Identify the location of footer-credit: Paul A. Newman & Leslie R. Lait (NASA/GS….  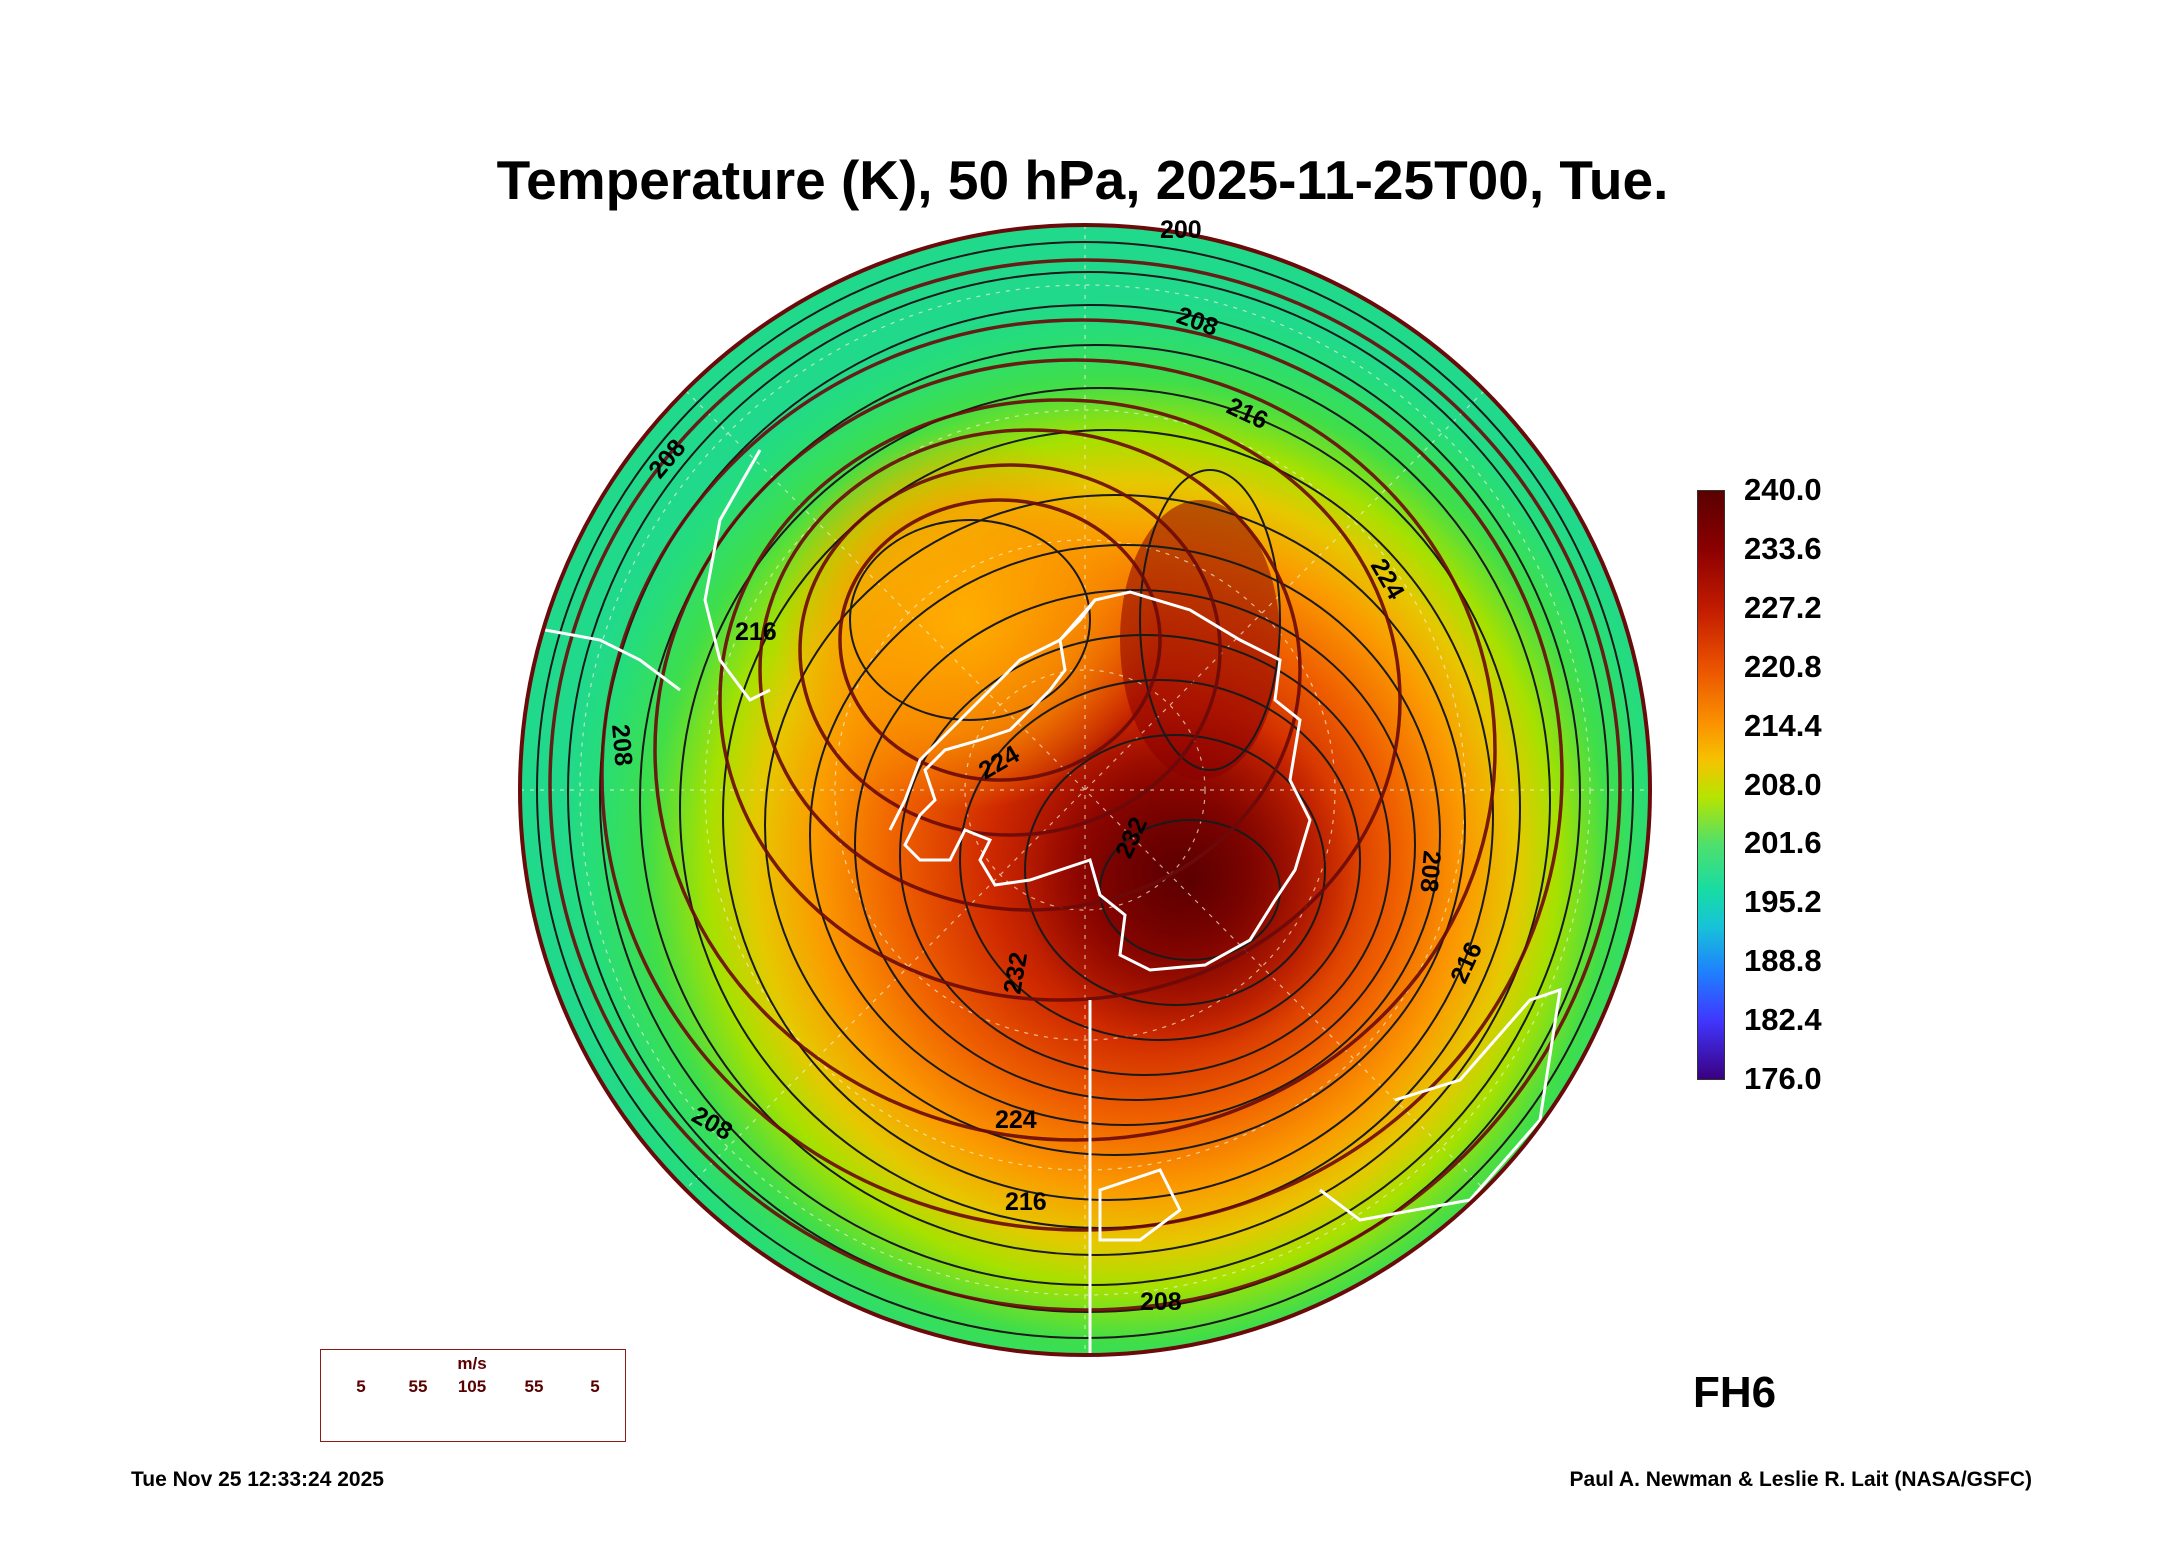
(1800, 1479).